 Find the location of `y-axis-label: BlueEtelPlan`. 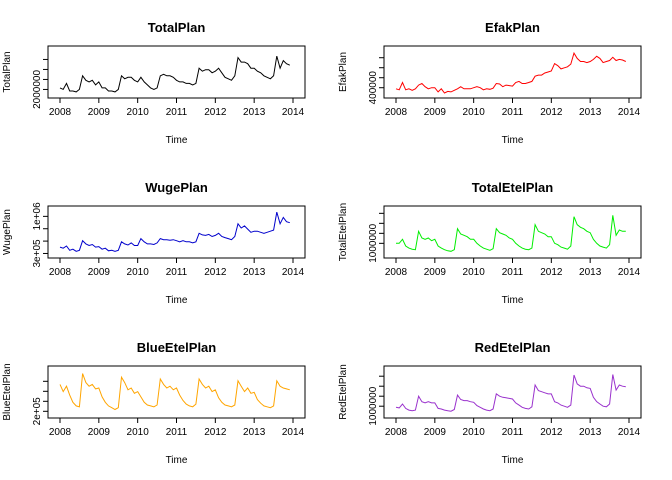

y-axis-label: BlueEtelPlan is located at coordinates (7, 391).